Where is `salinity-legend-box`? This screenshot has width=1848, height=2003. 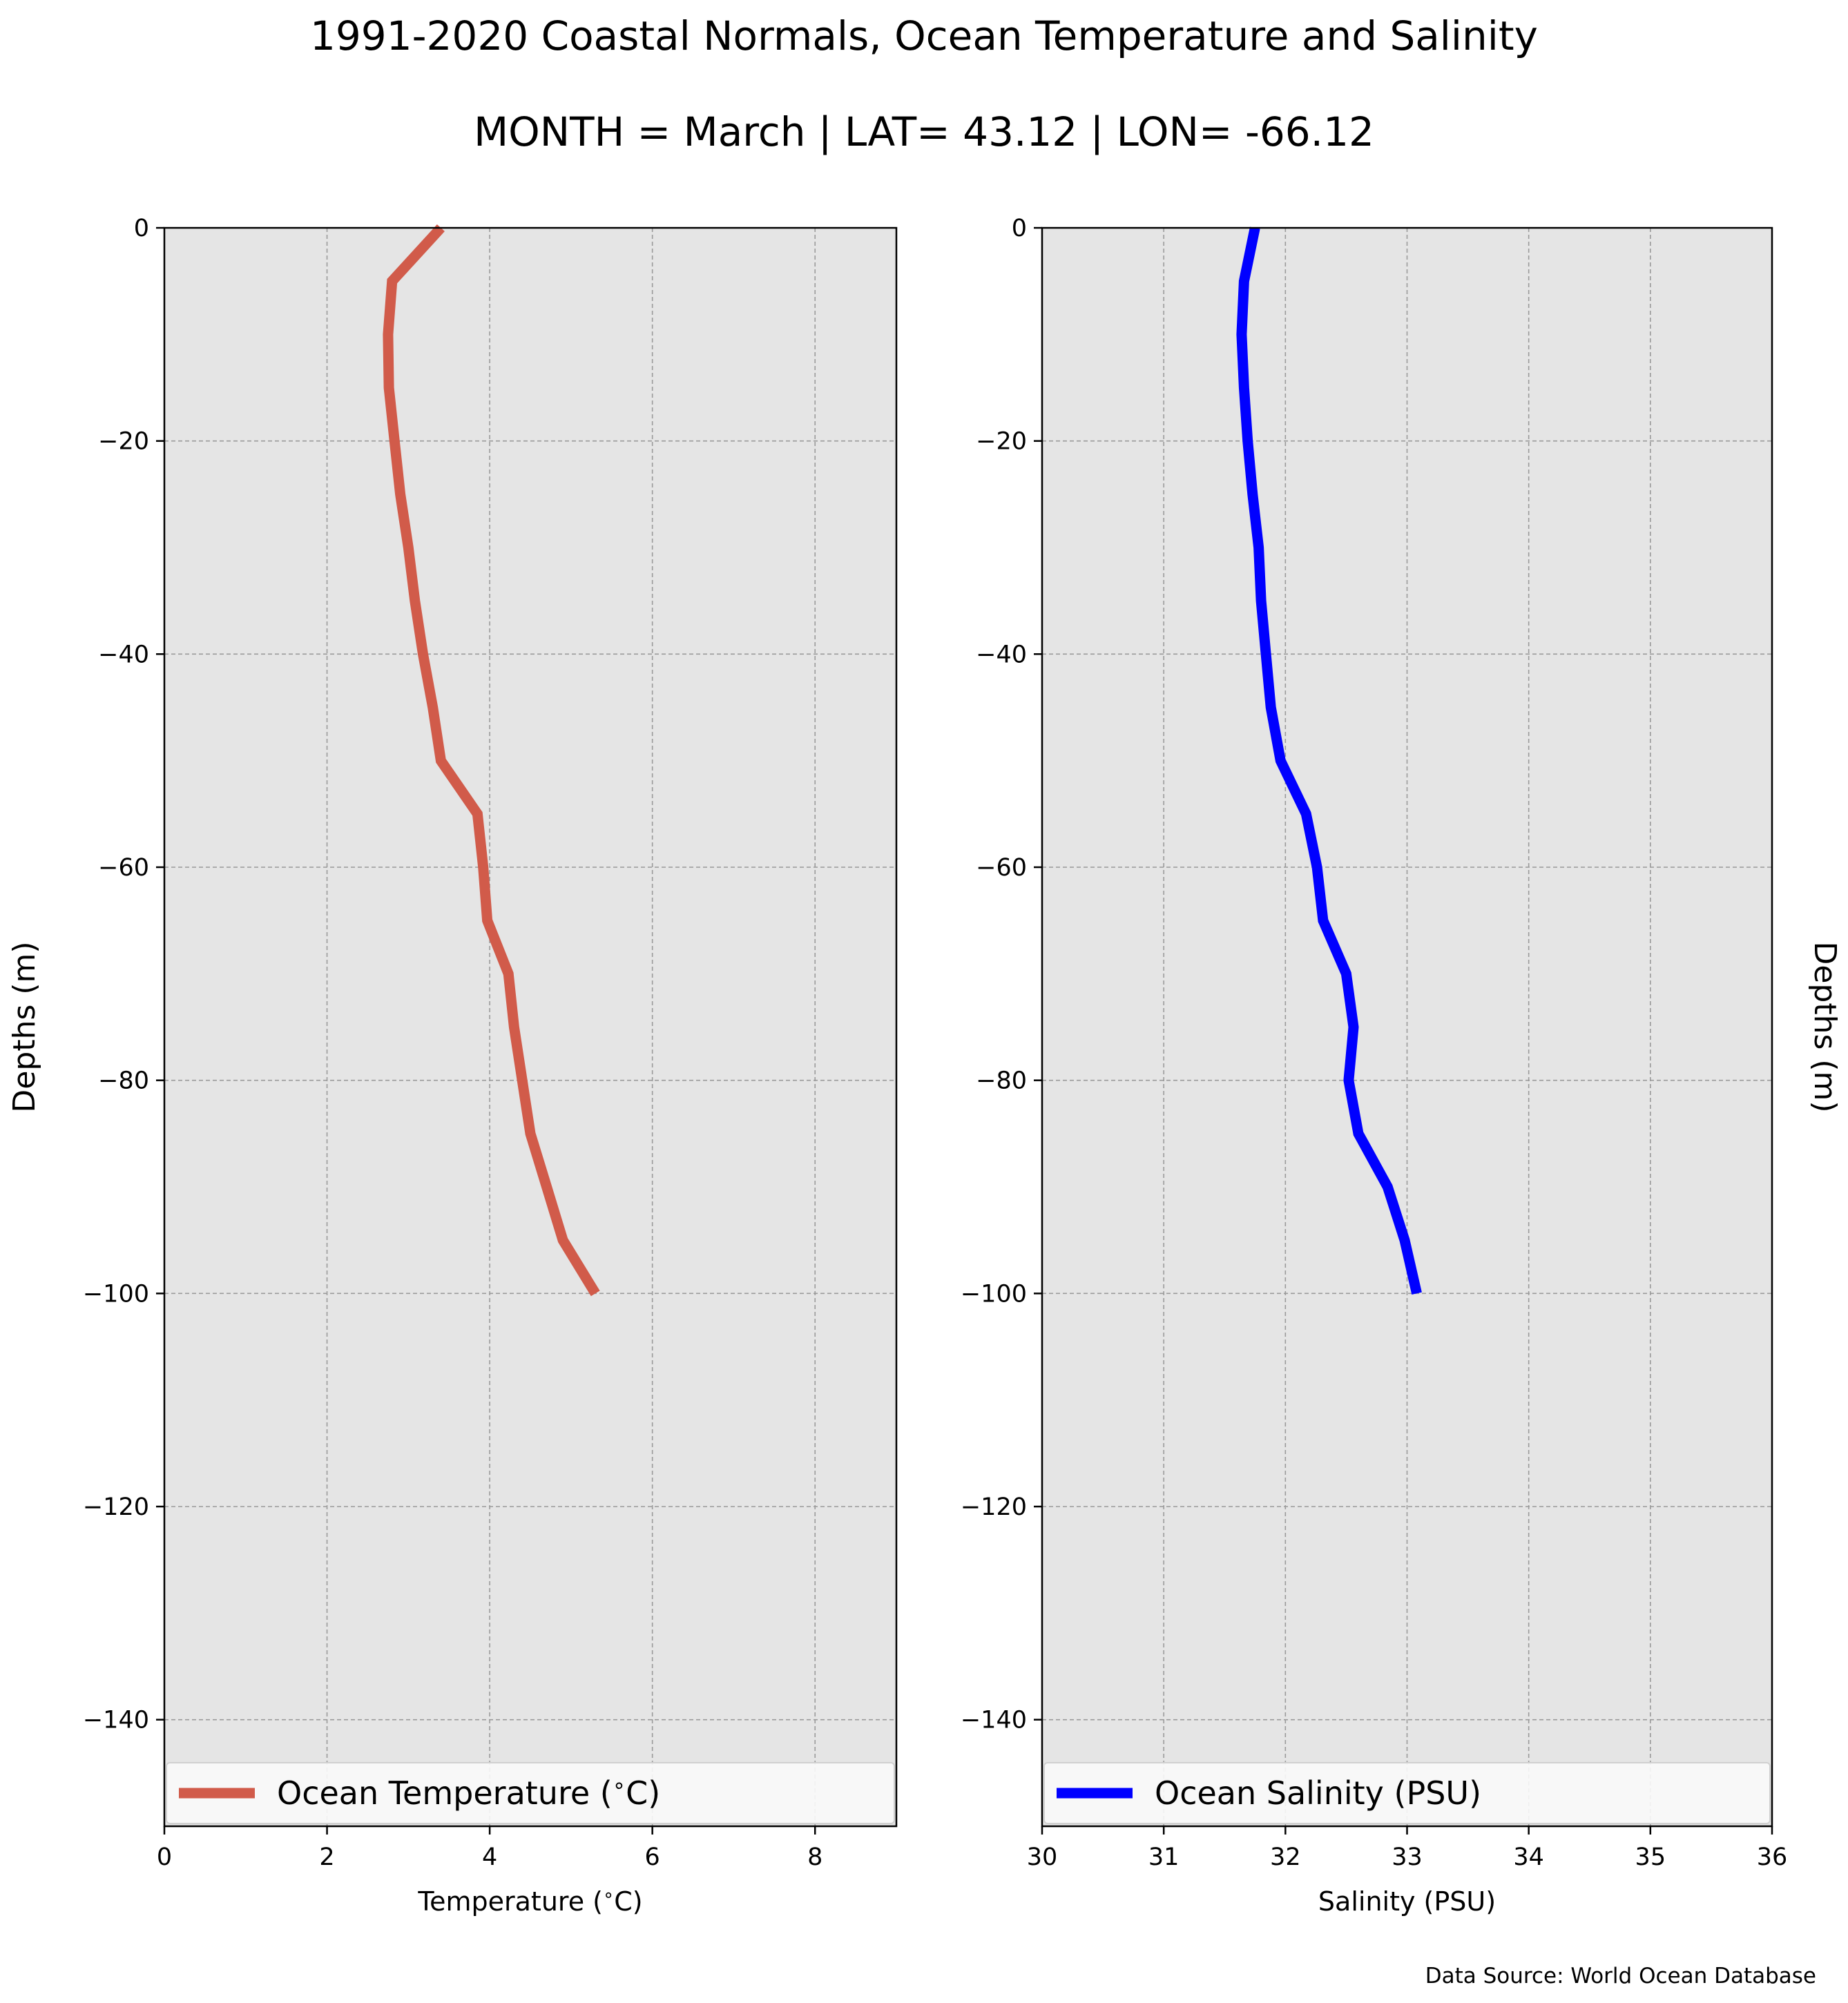 salinity-legend-box is located at coordinates (1407, 1793).